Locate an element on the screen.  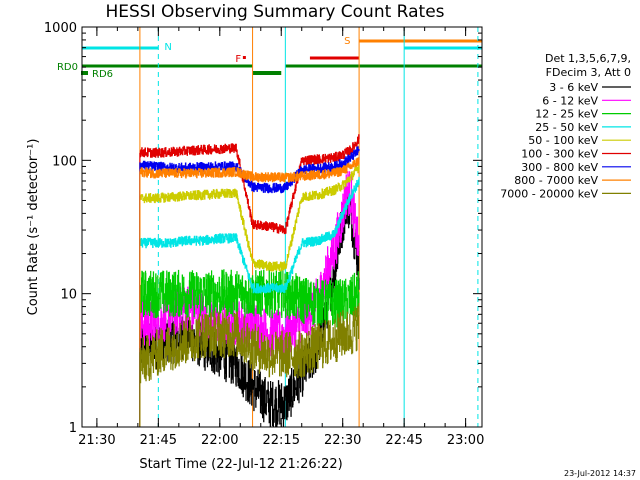
x-tick-label: 21:30 is located at coordinates (96, 440).